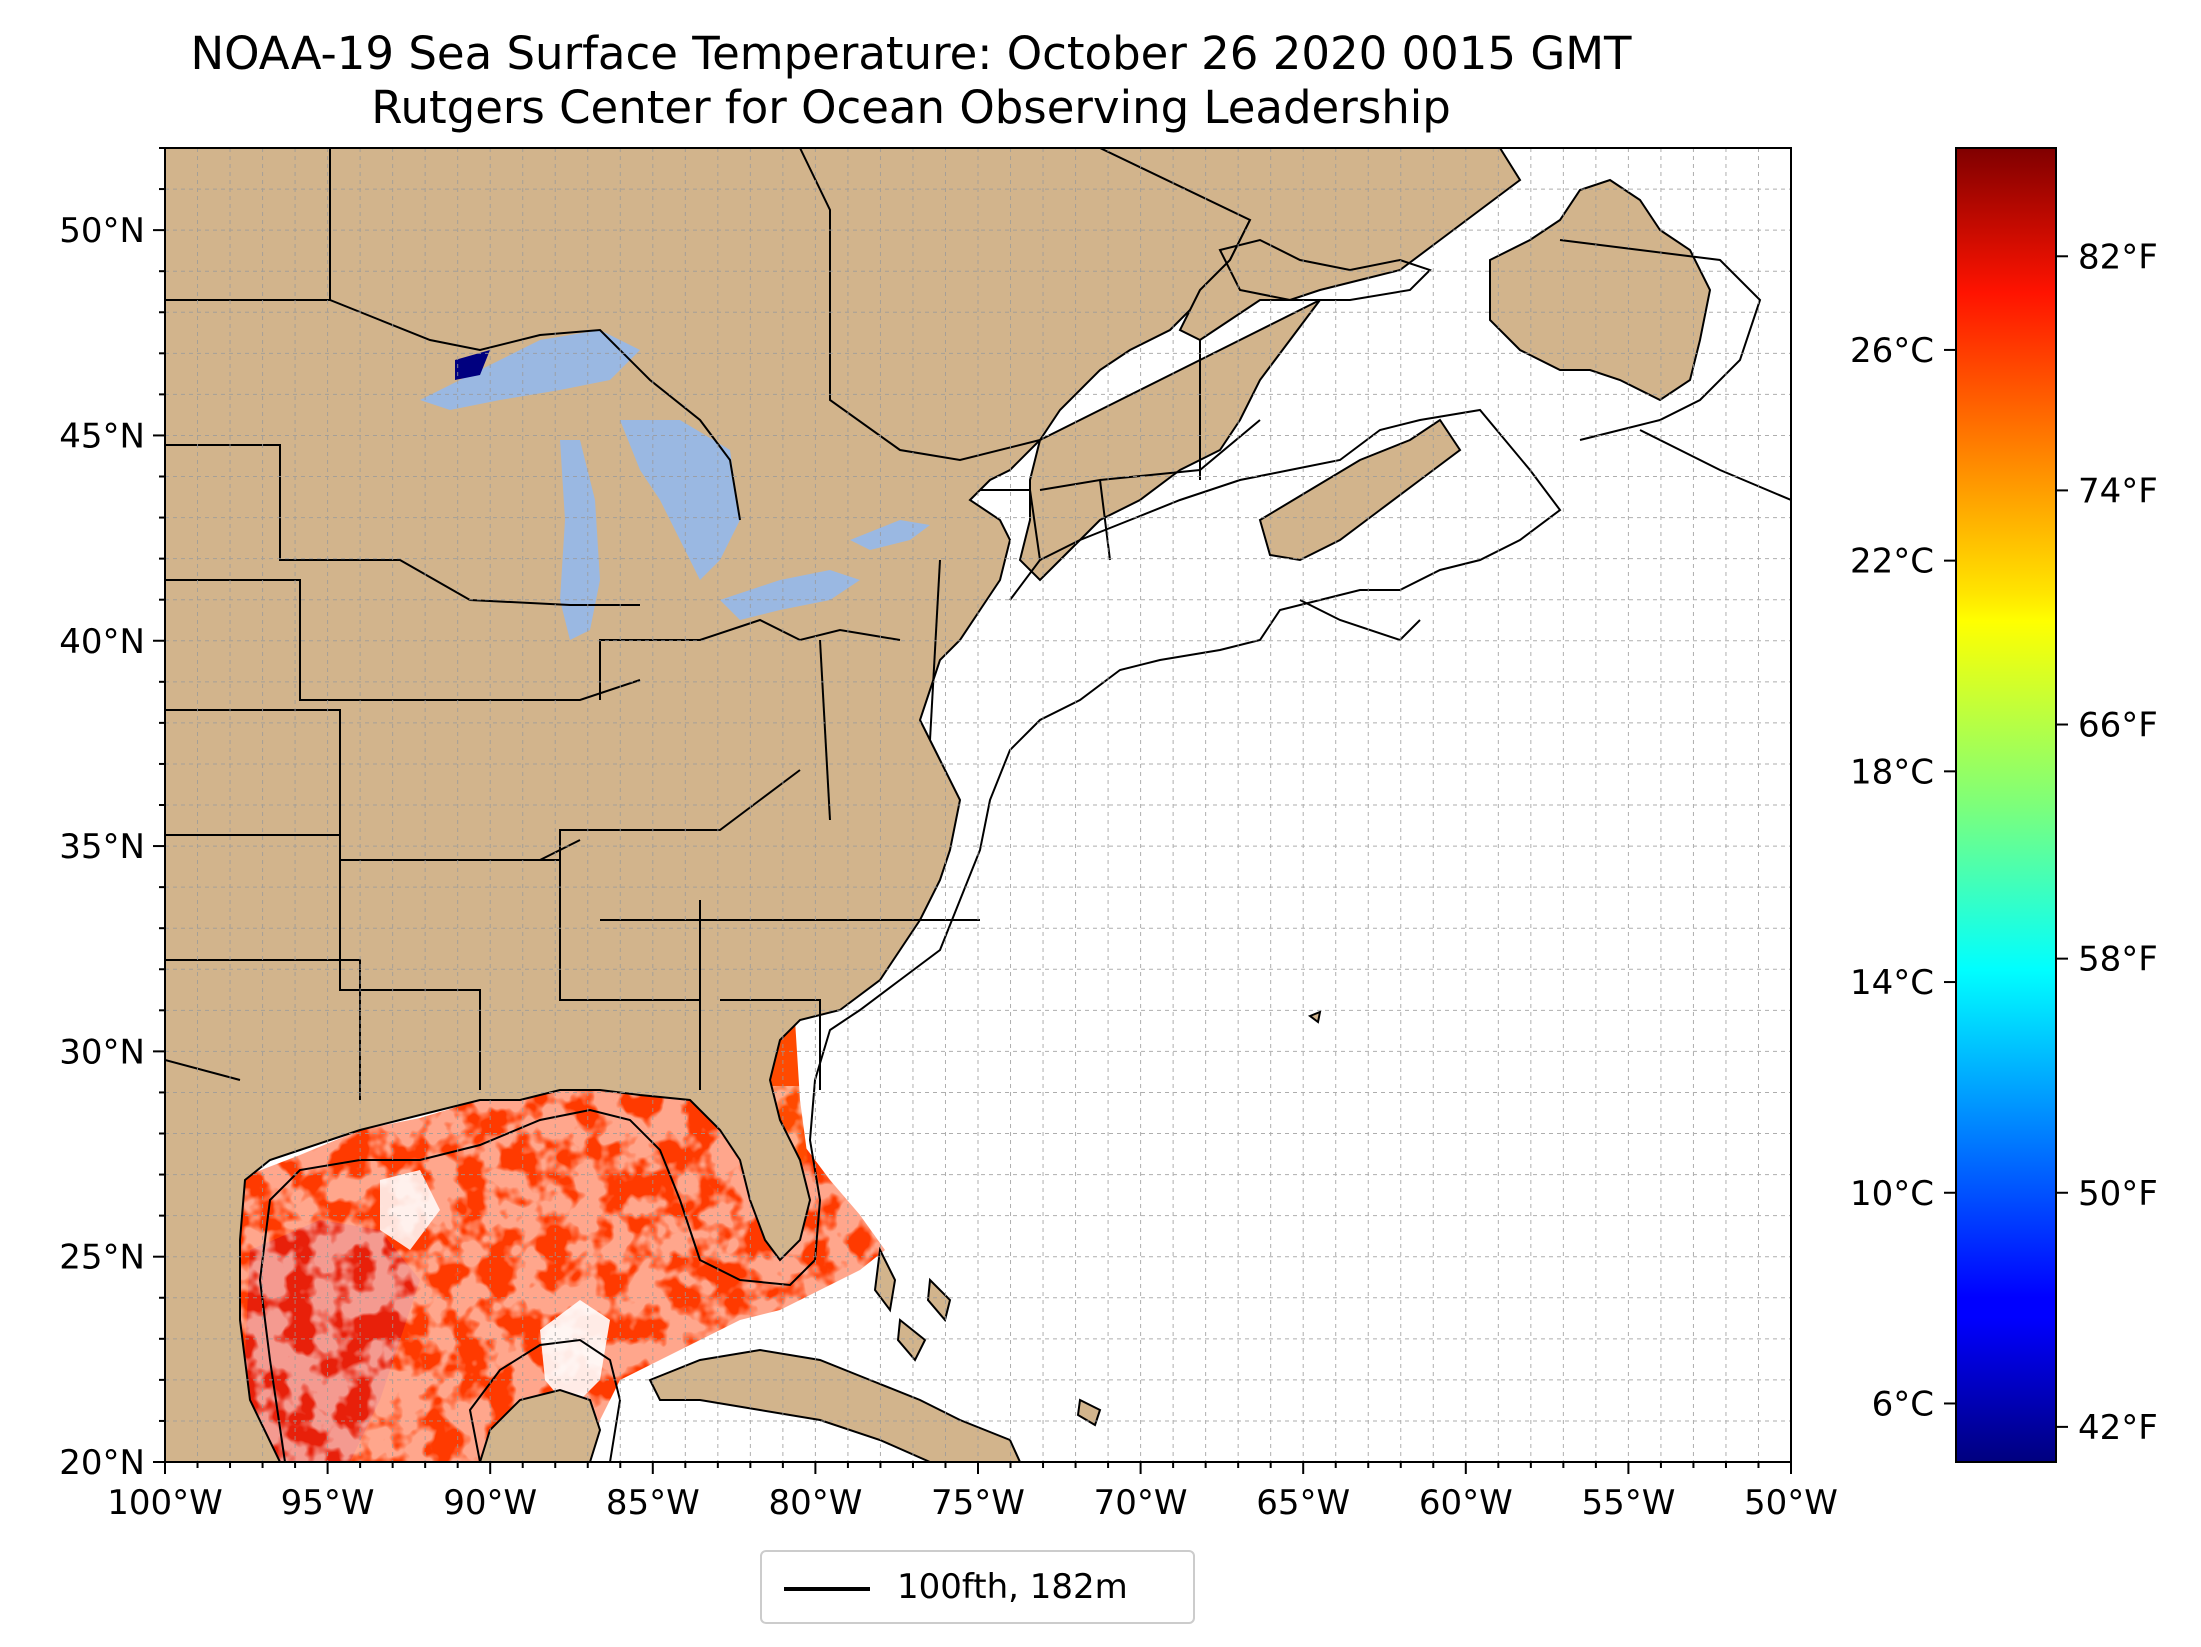 The image size is (2201, 1647). I want to click on lon-tick-label: 95°W, so click(328, 1503).